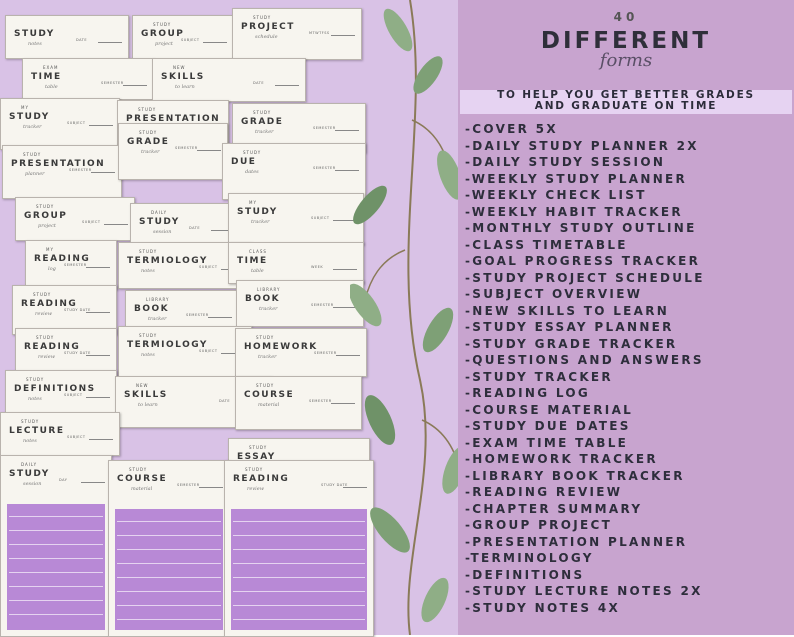 The image size is (794, 637). Describe the element at coordinates (544, 492) in the screenshot. I see `list-item: -READING REVIEW` at that location.